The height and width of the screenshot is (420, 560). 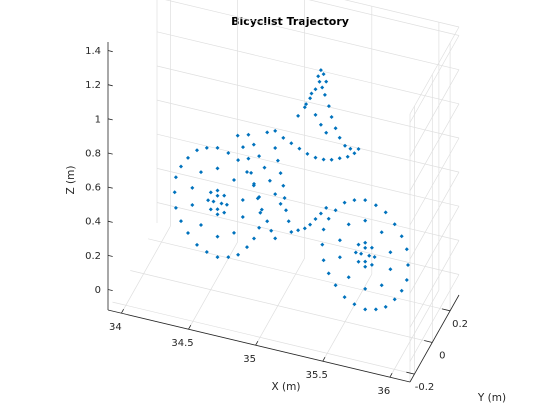 I want to click on grid-line-floor-x, so click(x=347, y=318).